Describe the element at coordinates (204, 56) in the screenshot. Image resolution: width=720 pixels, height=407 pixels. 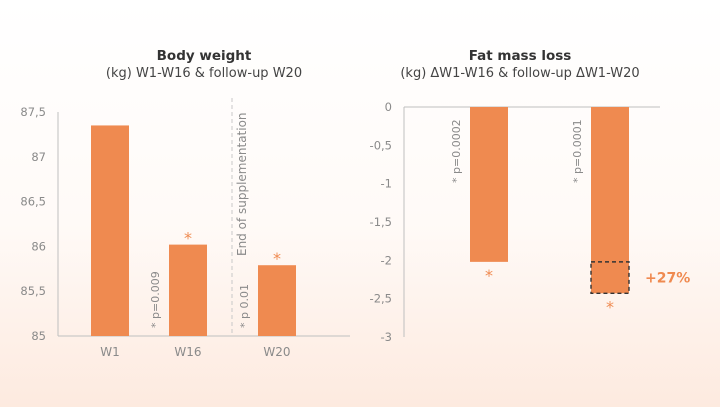
I see `body-weight-title-text: Body weight` at that location.